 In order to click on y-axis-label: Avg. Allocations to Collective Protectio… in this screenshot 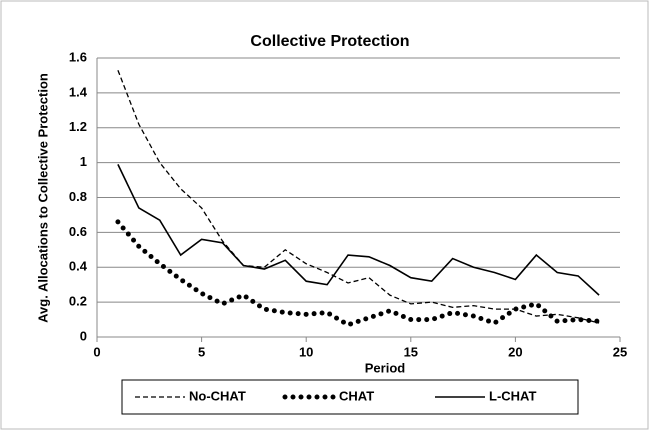, I will do `click(42, 198)`.